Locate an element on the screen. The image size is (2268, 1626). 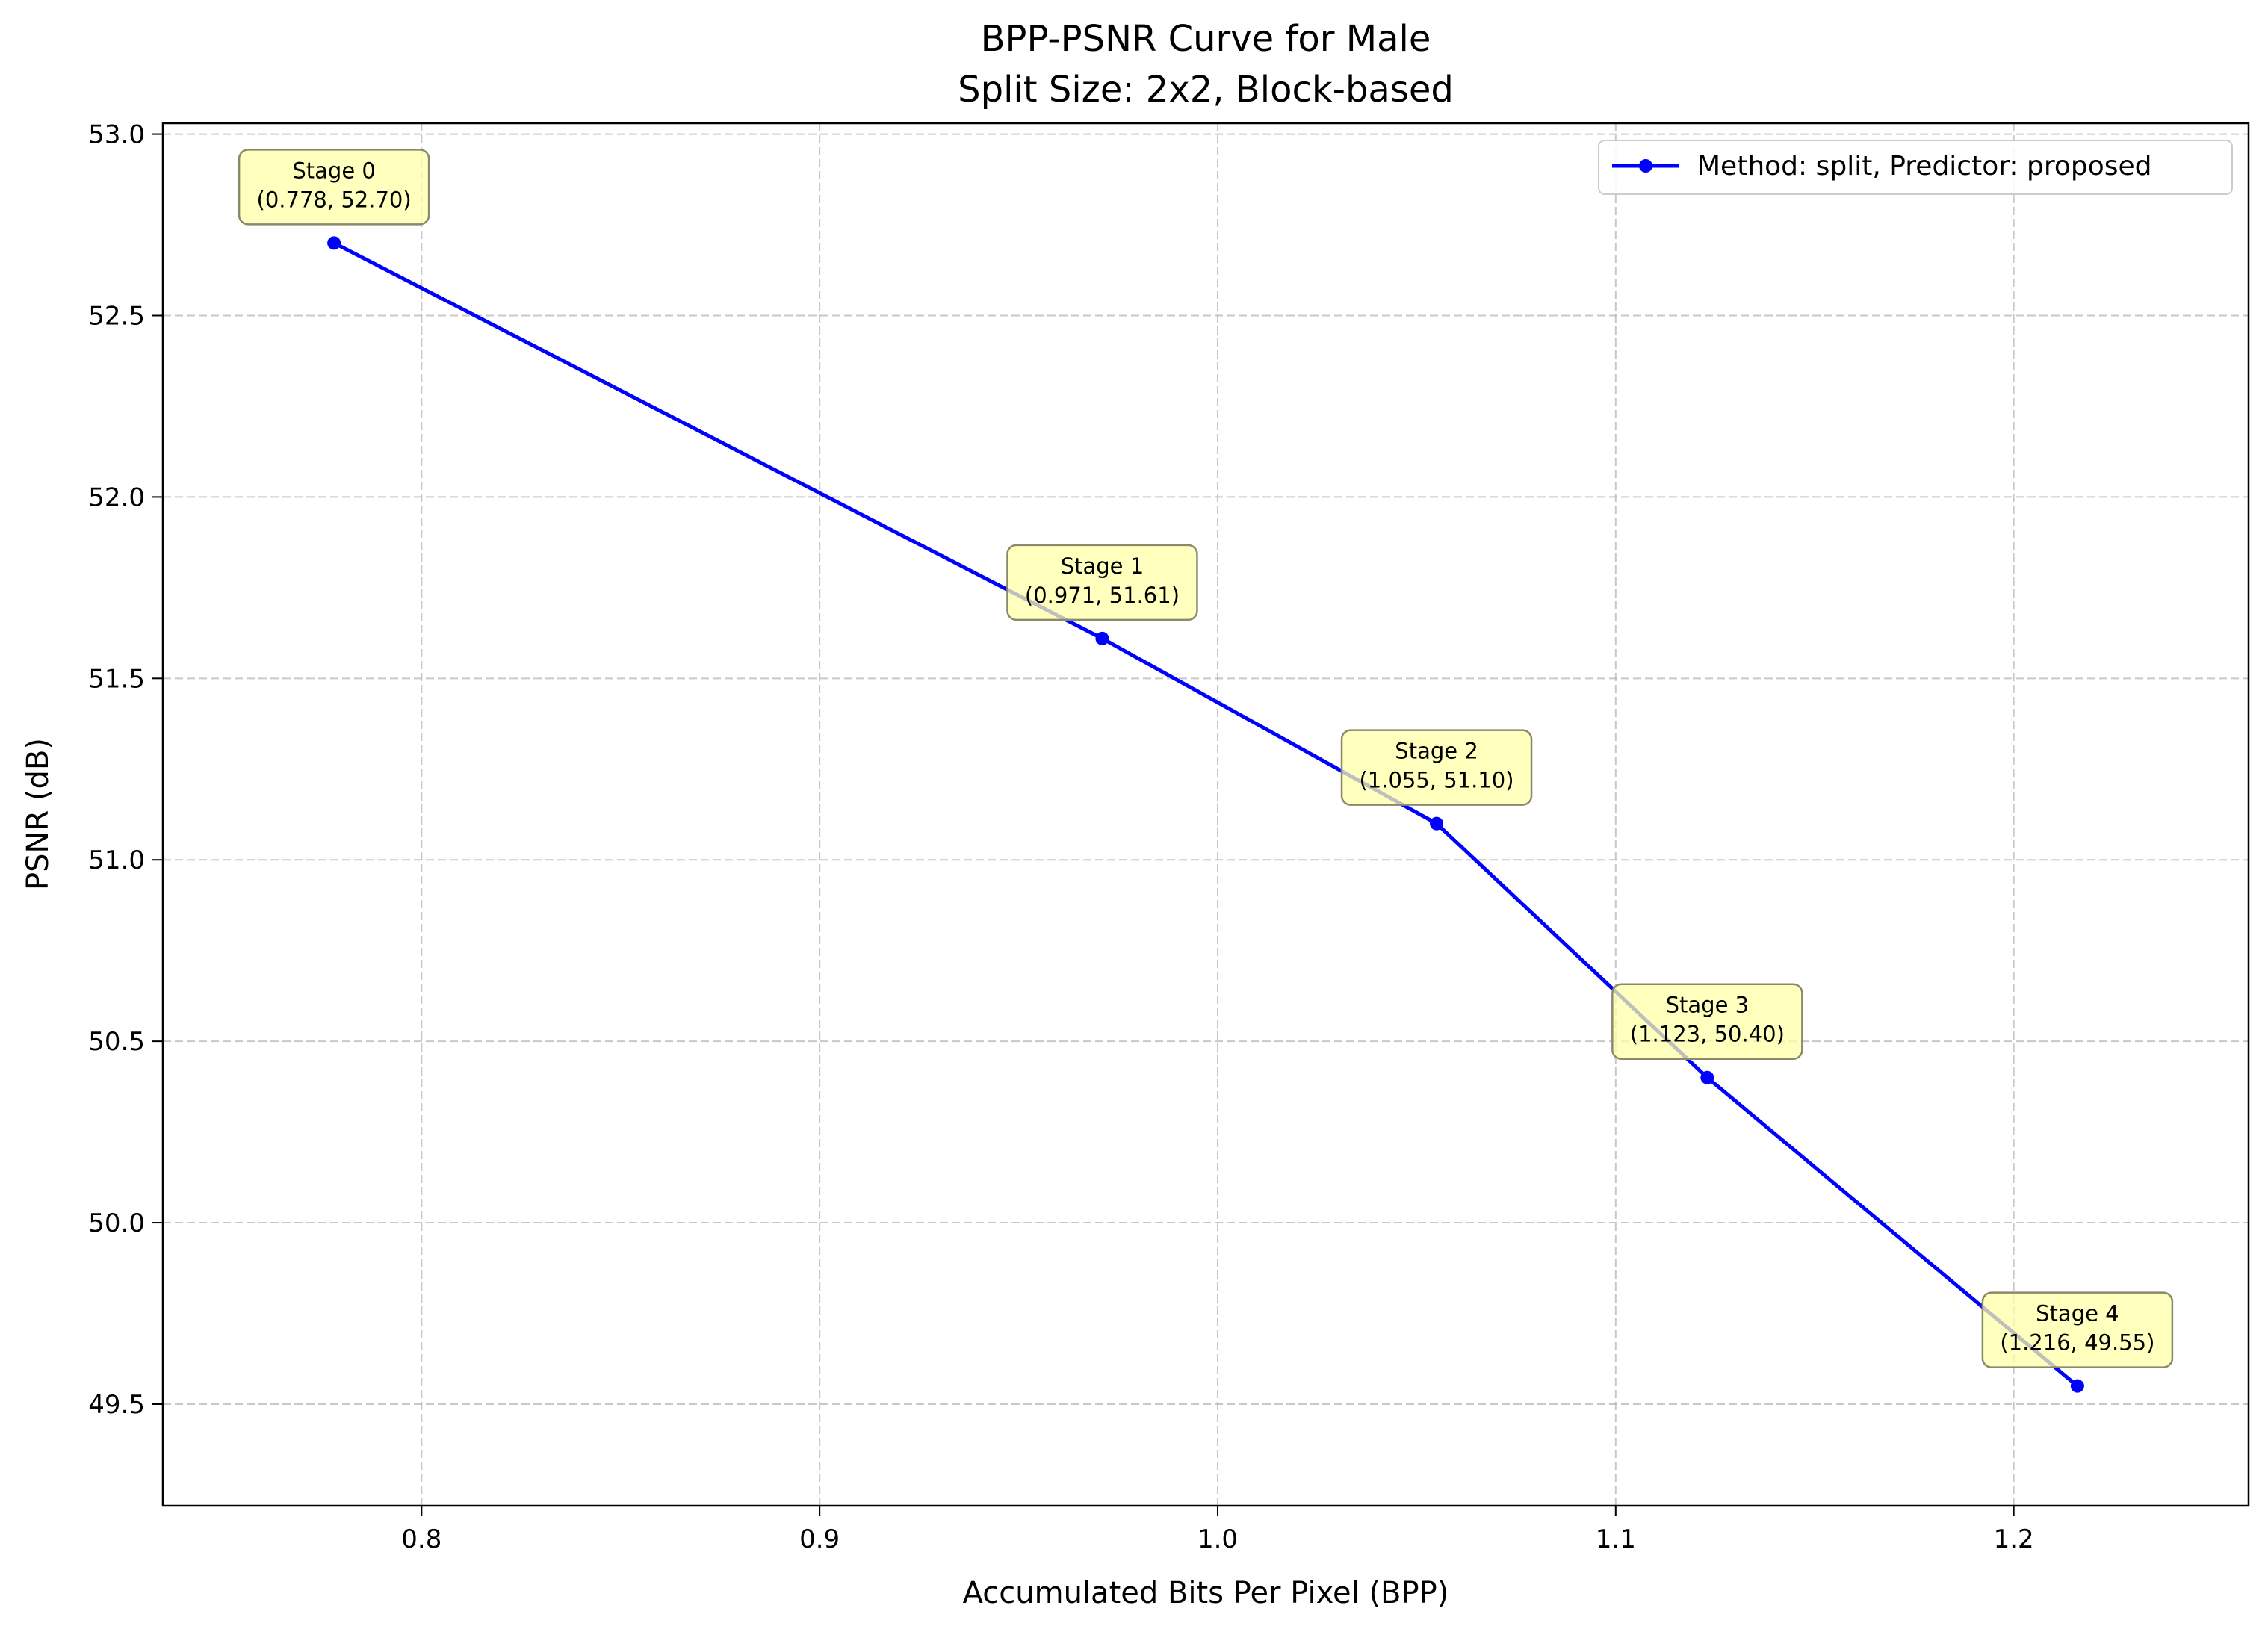
y-tick-label: 50.0 is located at coordinates (116, 1223).